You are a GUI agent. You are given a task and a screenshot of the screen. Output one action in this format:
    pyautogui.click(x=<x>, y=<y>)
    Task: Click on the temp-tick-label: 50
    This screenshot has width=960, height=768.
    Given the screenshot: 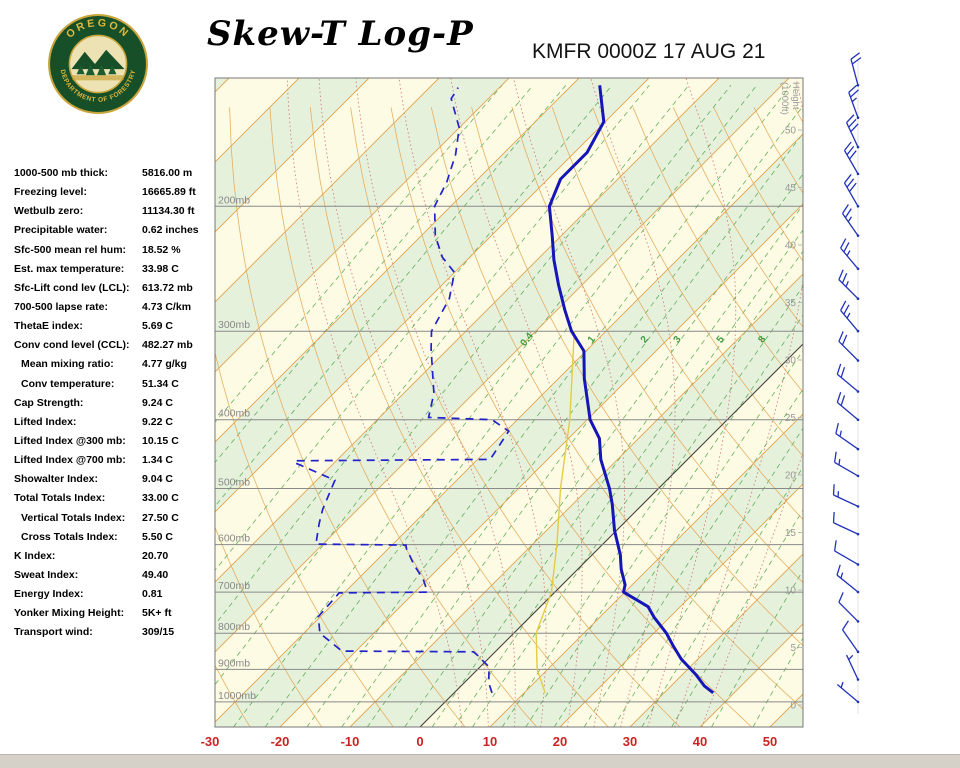 What is the action you would take?
    pyautogui.click(x=770, y=741)
    